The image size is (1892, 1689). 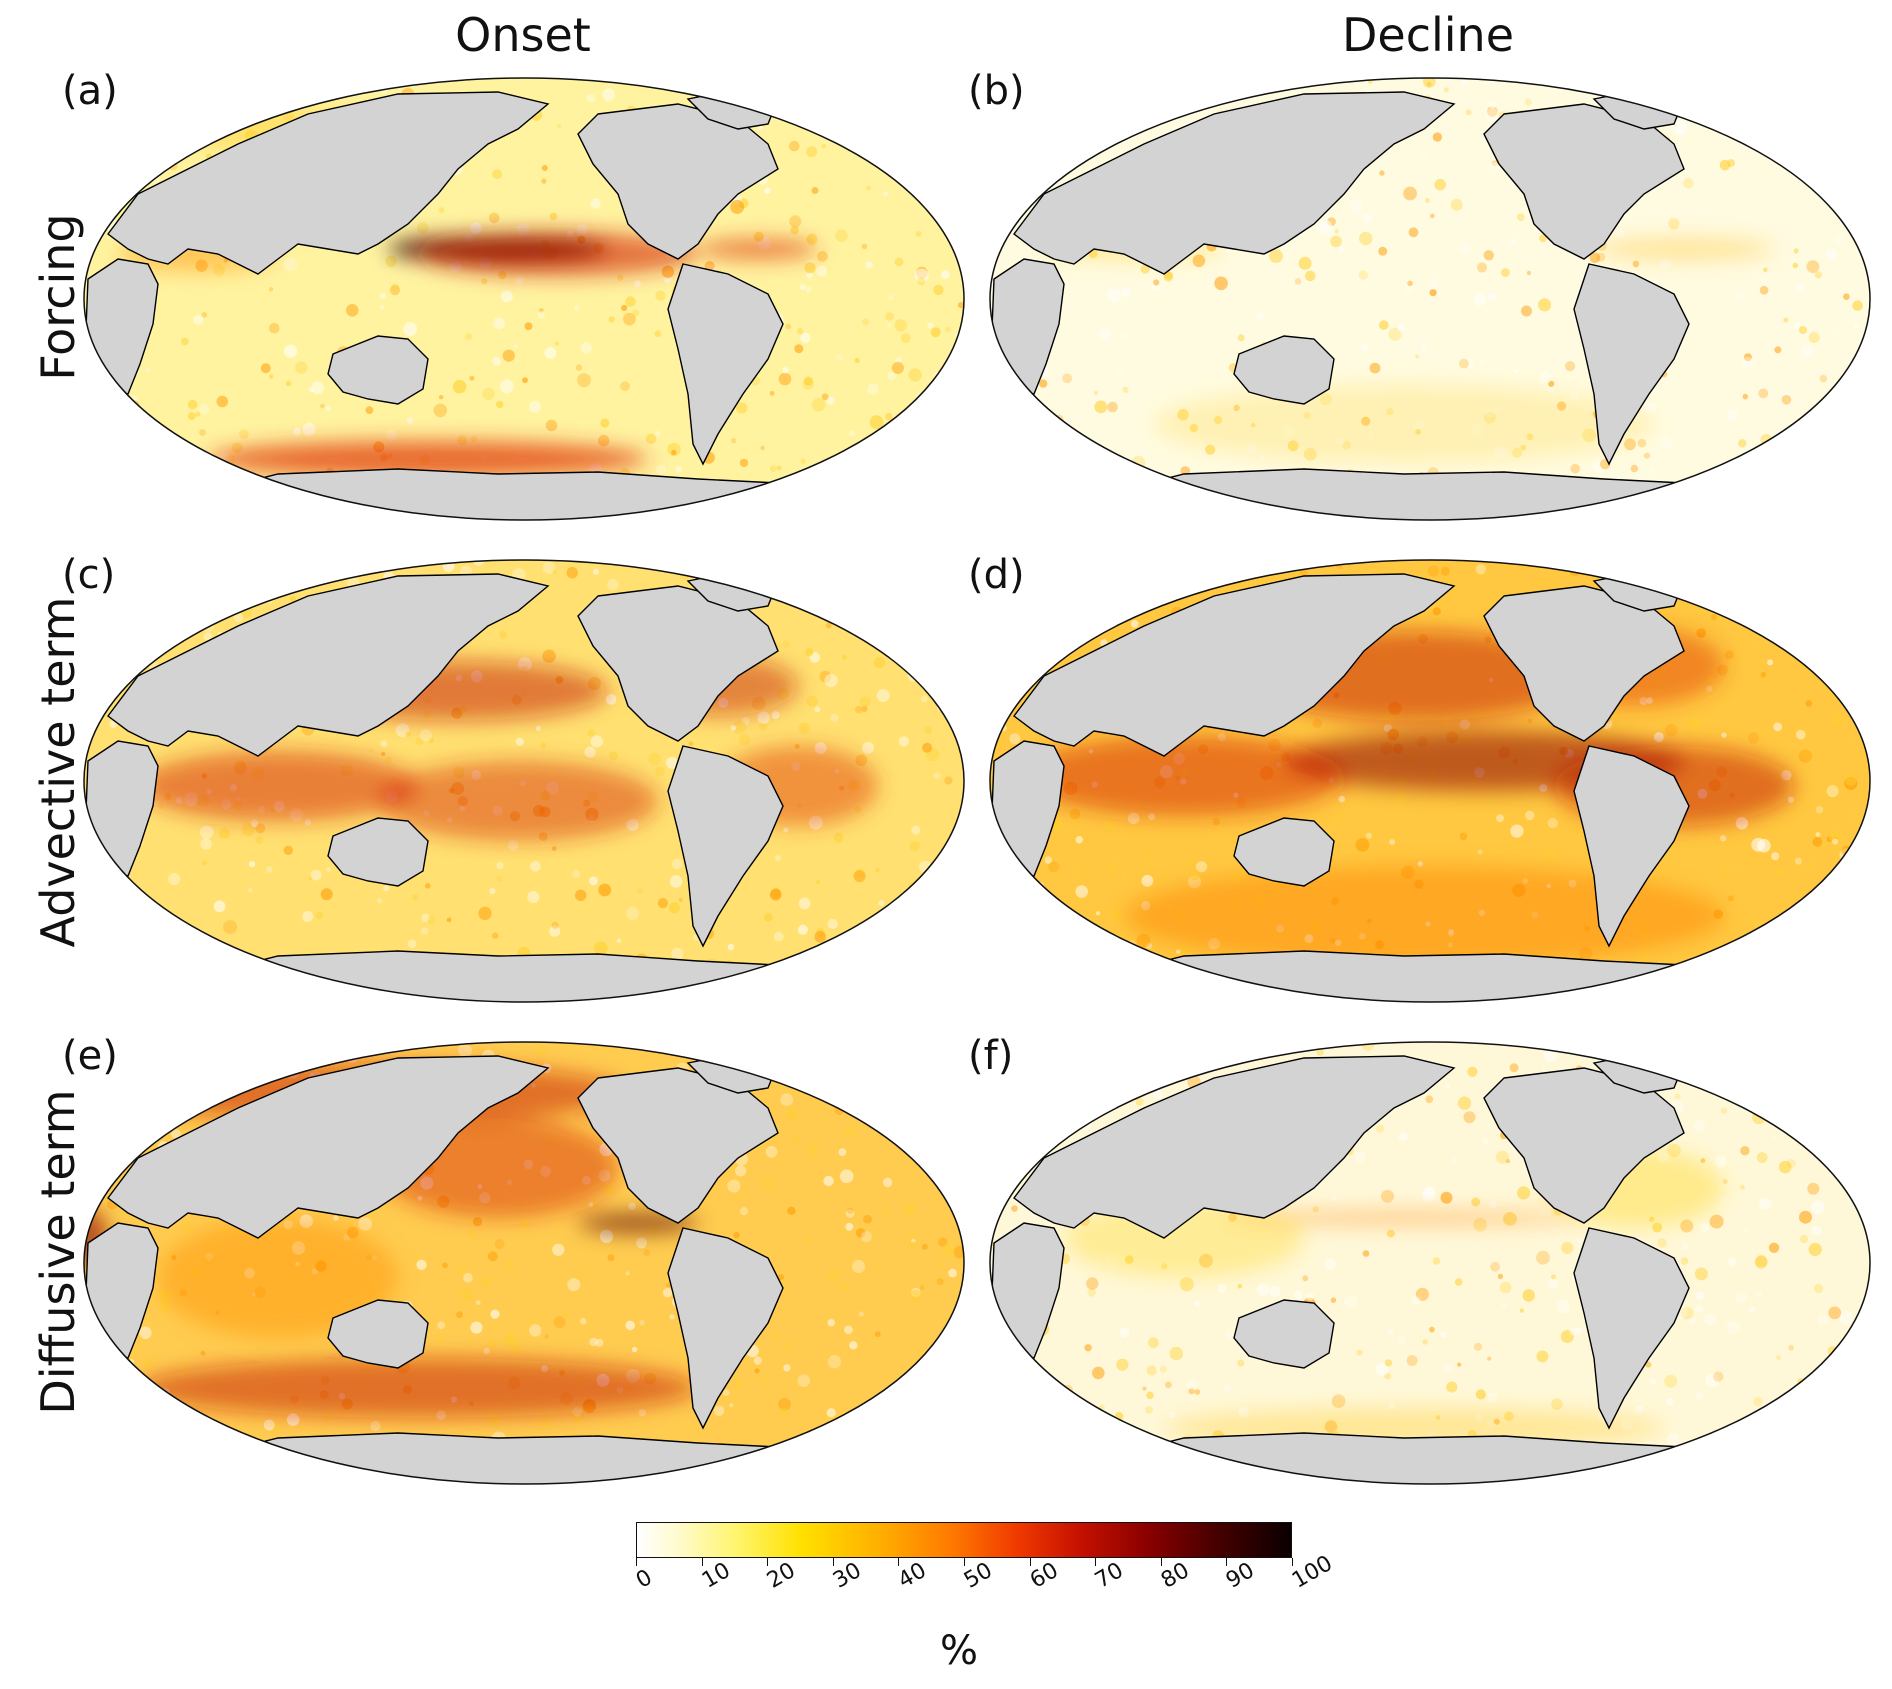 What do you see at coordinates (644, 1579) in the screenshot?
I see `colorbar-tick-label: 0` at bounding box center [644, 1579].